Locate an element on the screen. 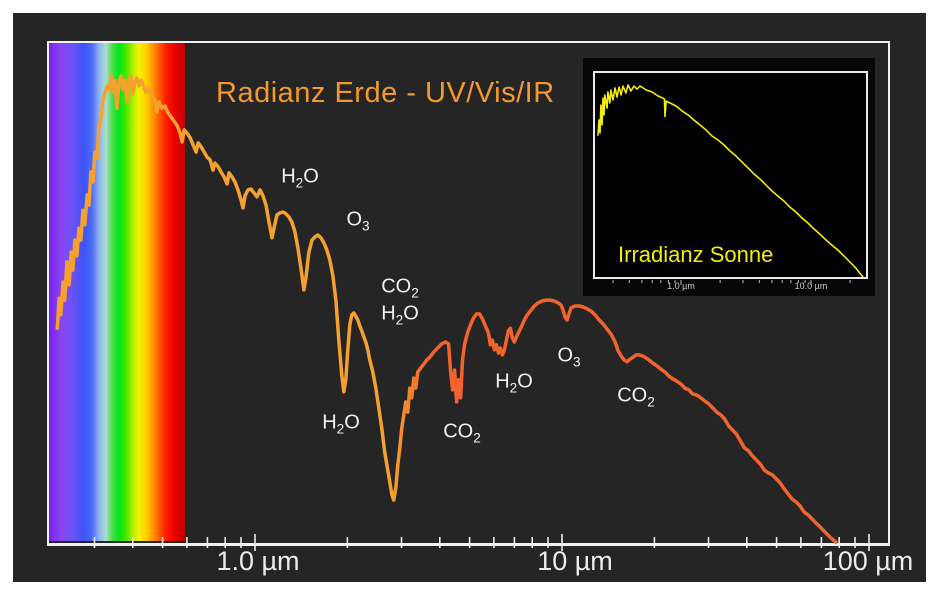  x-axis-label-10um: 10 µm is located at coordinates (575, 561).